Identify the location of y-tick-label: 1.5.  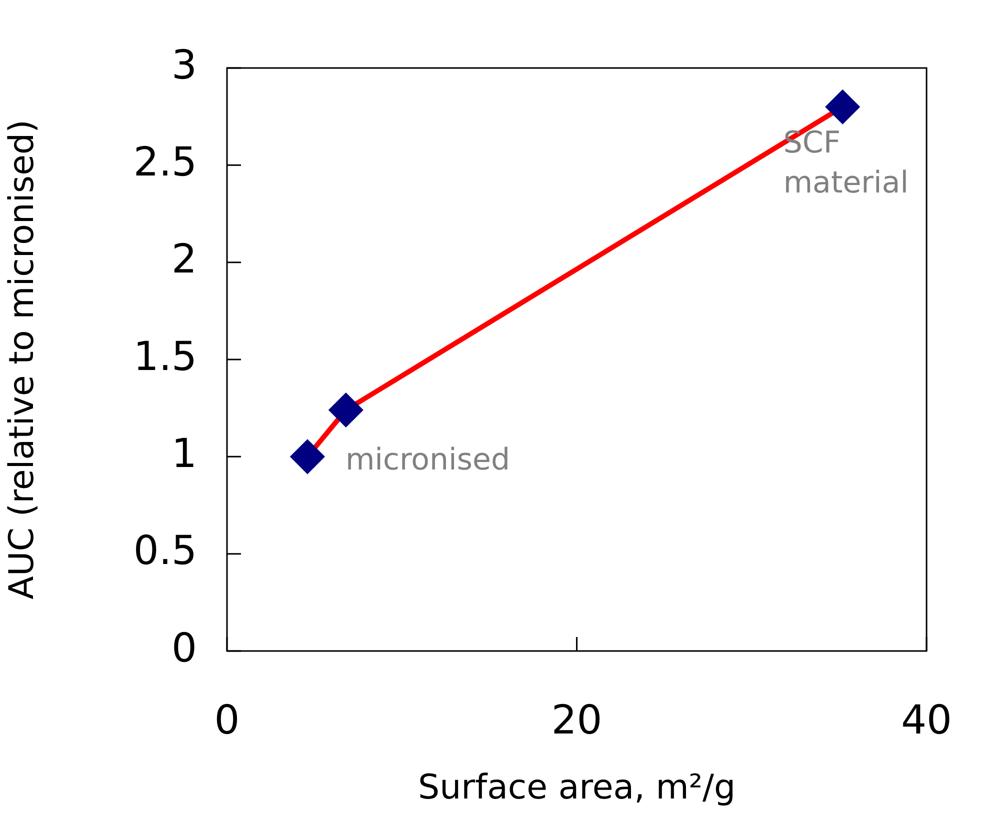
(165, 357).